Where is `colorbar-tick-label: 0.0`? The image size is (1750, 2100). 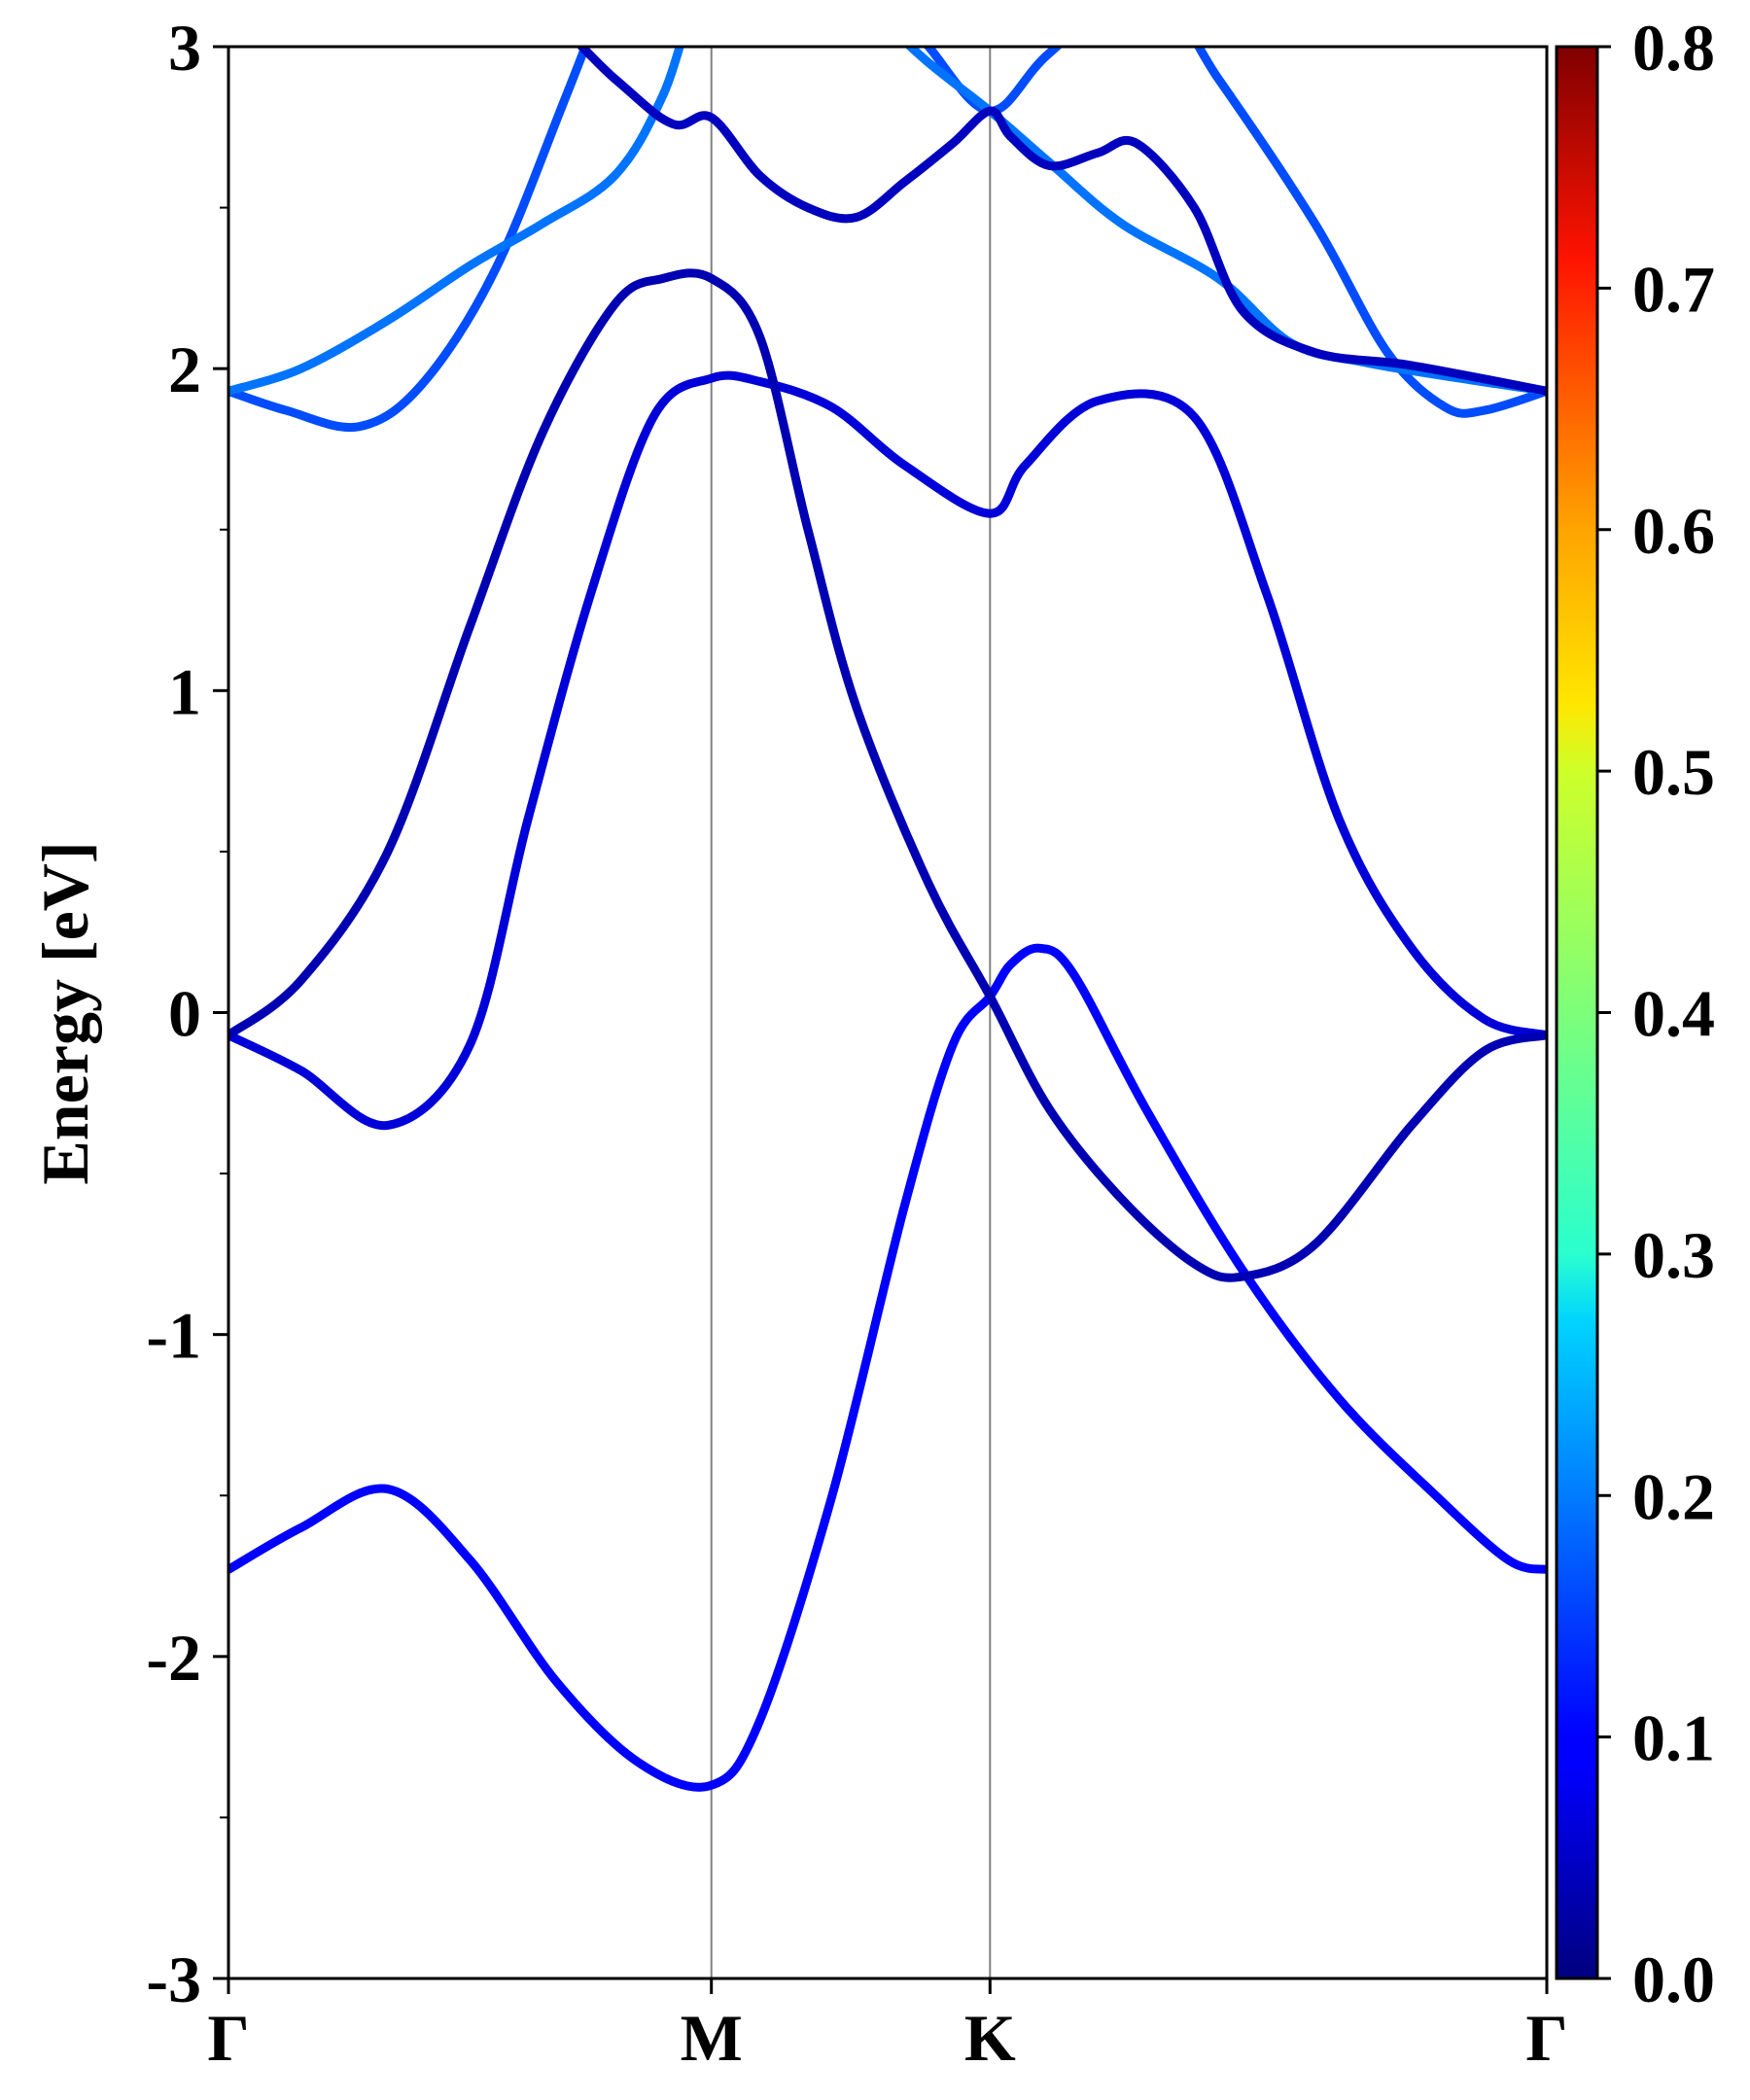
colorbar-tick-label: 0.0 is located at coordinates (1673, 1979).